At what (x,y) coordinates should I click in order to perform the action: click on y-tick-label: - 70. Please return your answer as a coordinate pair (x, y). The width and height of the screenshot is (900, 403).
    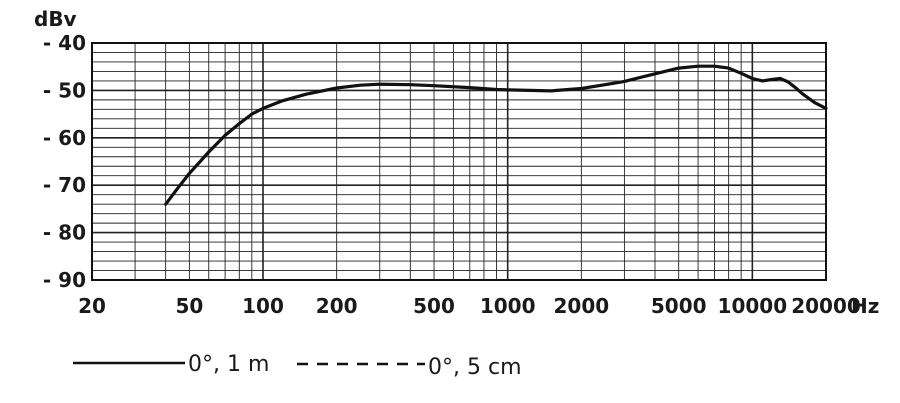
    Looking at the image, I should click on (64, 185).